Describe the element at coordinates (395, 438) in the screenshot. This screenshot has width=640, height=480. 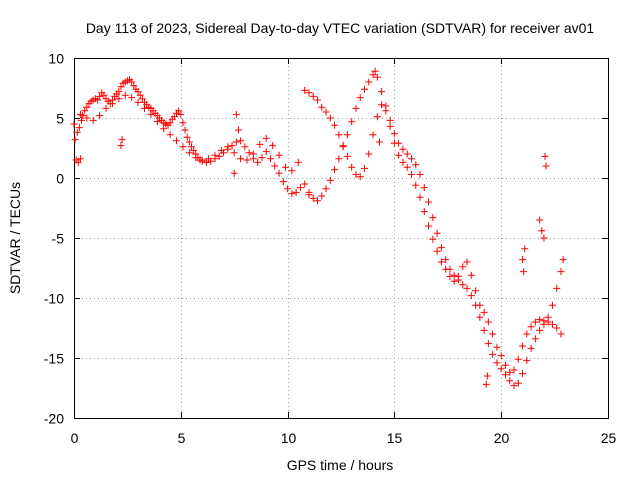
I see `x-tick-label: 15` at that location.